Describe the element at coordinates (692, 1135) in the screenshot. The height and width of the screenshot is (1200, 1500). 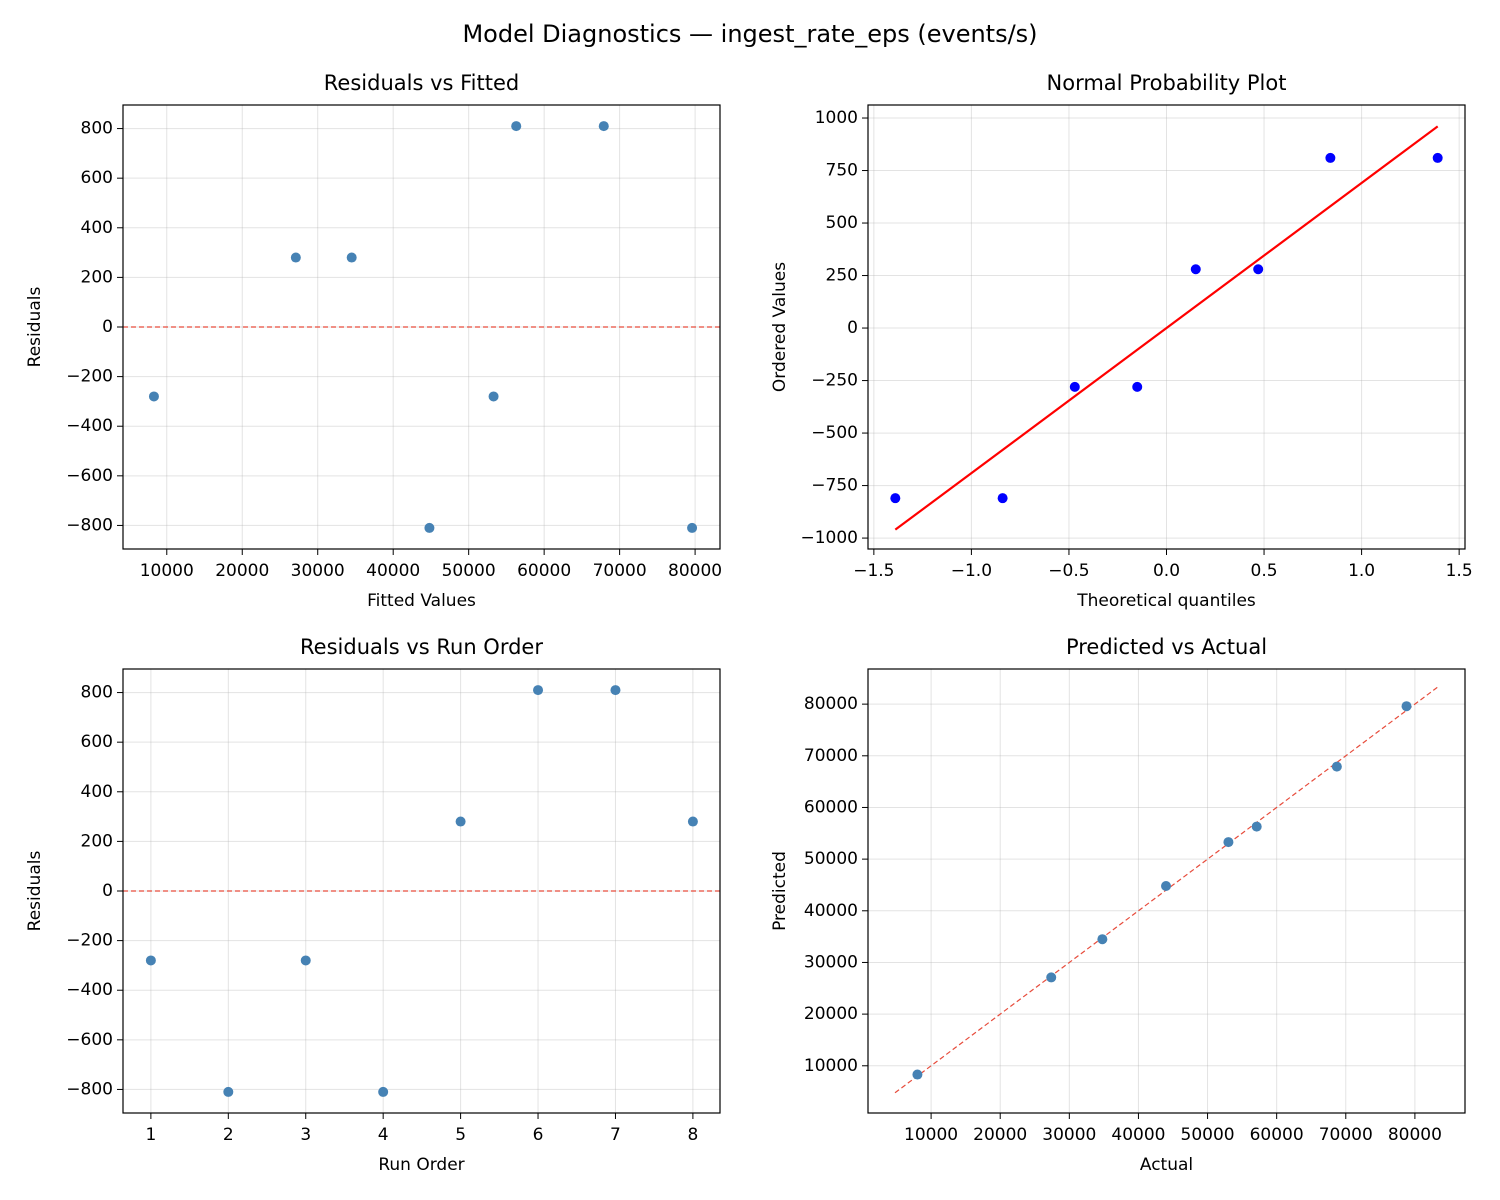
I see `x-tick-label: 8` at that location.